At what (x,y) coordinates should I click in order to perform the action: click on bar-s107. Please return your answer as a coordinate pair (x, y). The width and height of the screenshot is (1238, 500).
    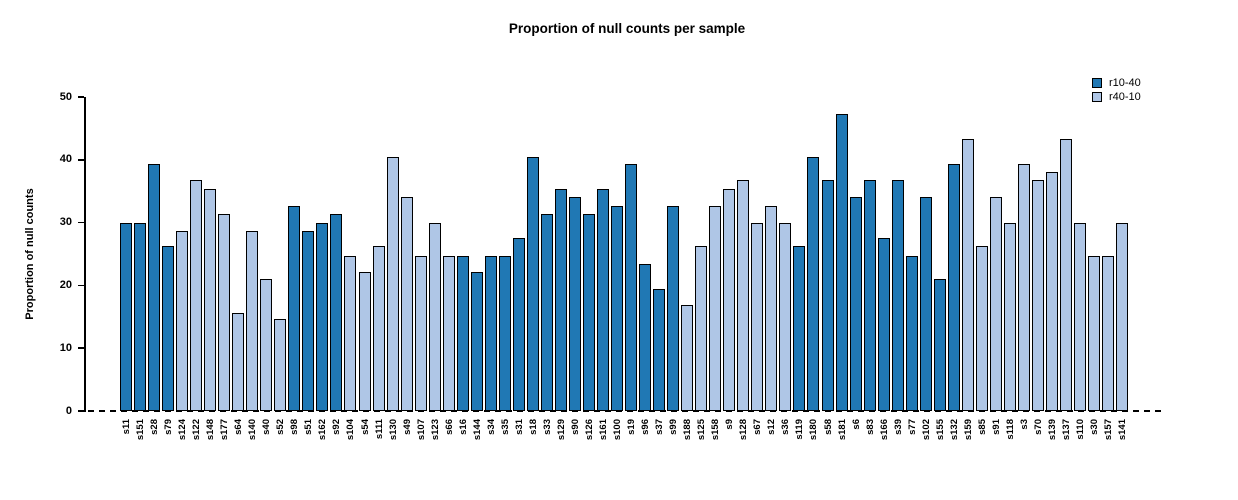
    Looking at the image, I should click on (421, 333).